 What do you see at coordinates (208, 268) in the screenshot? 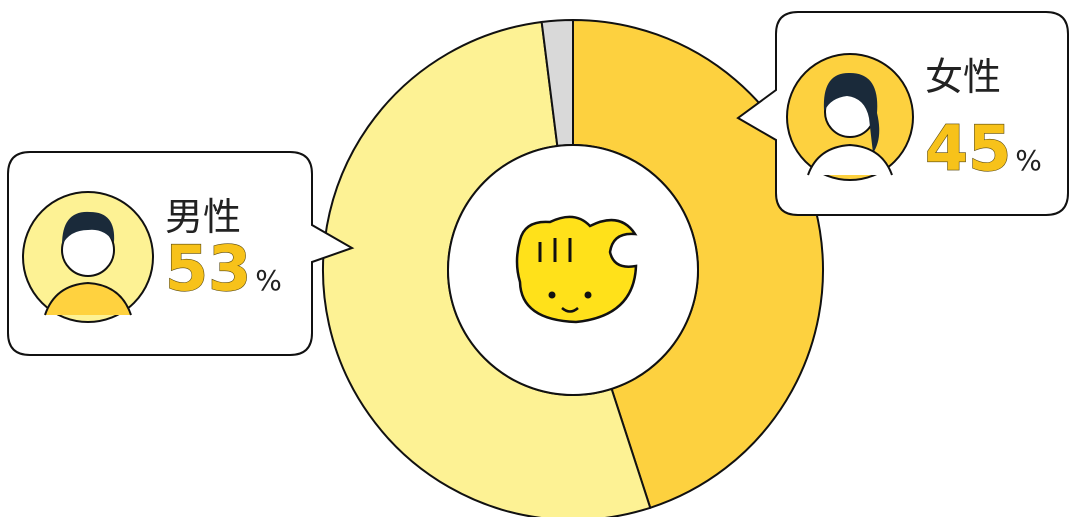
I see `value-label: 53` at bounding box center [208, 268].